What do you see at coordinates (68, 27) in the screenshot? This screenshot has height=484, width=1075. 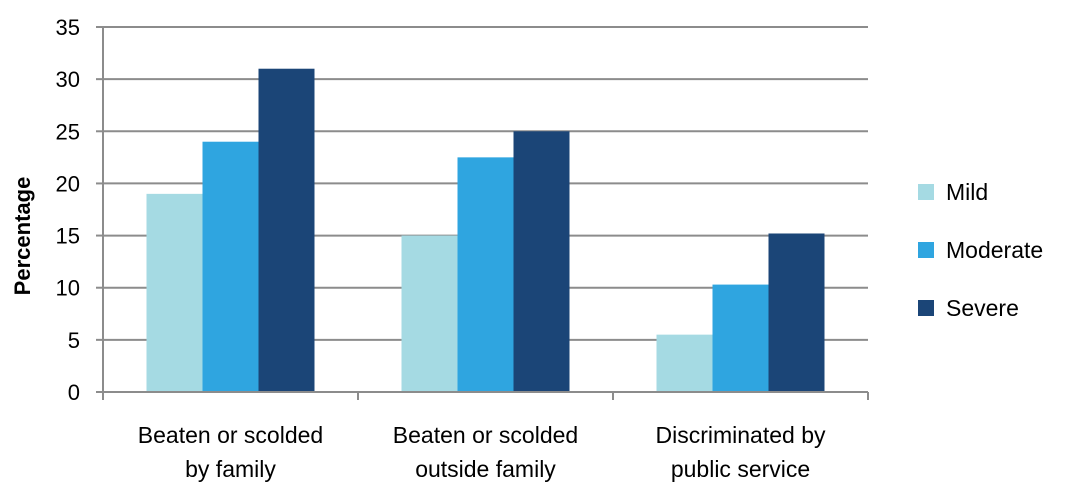 I see `y-tick-label: 35` at bounding box center [68, 27].